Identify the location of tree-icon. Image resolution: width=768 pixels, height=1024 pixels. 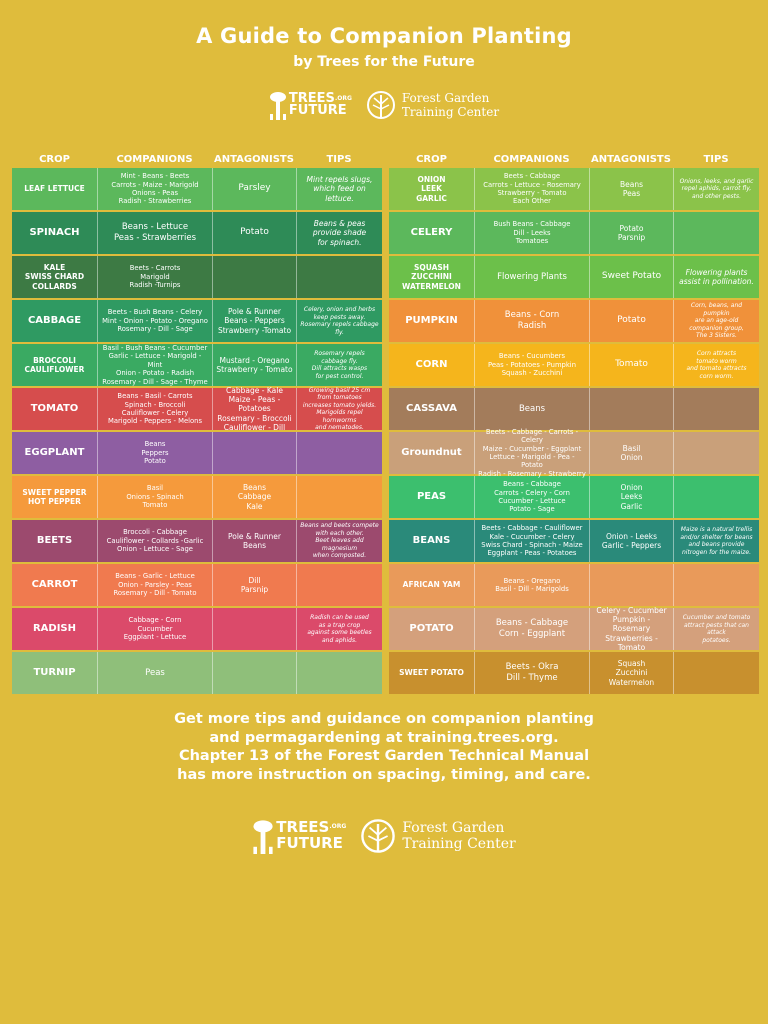
(263, 837).